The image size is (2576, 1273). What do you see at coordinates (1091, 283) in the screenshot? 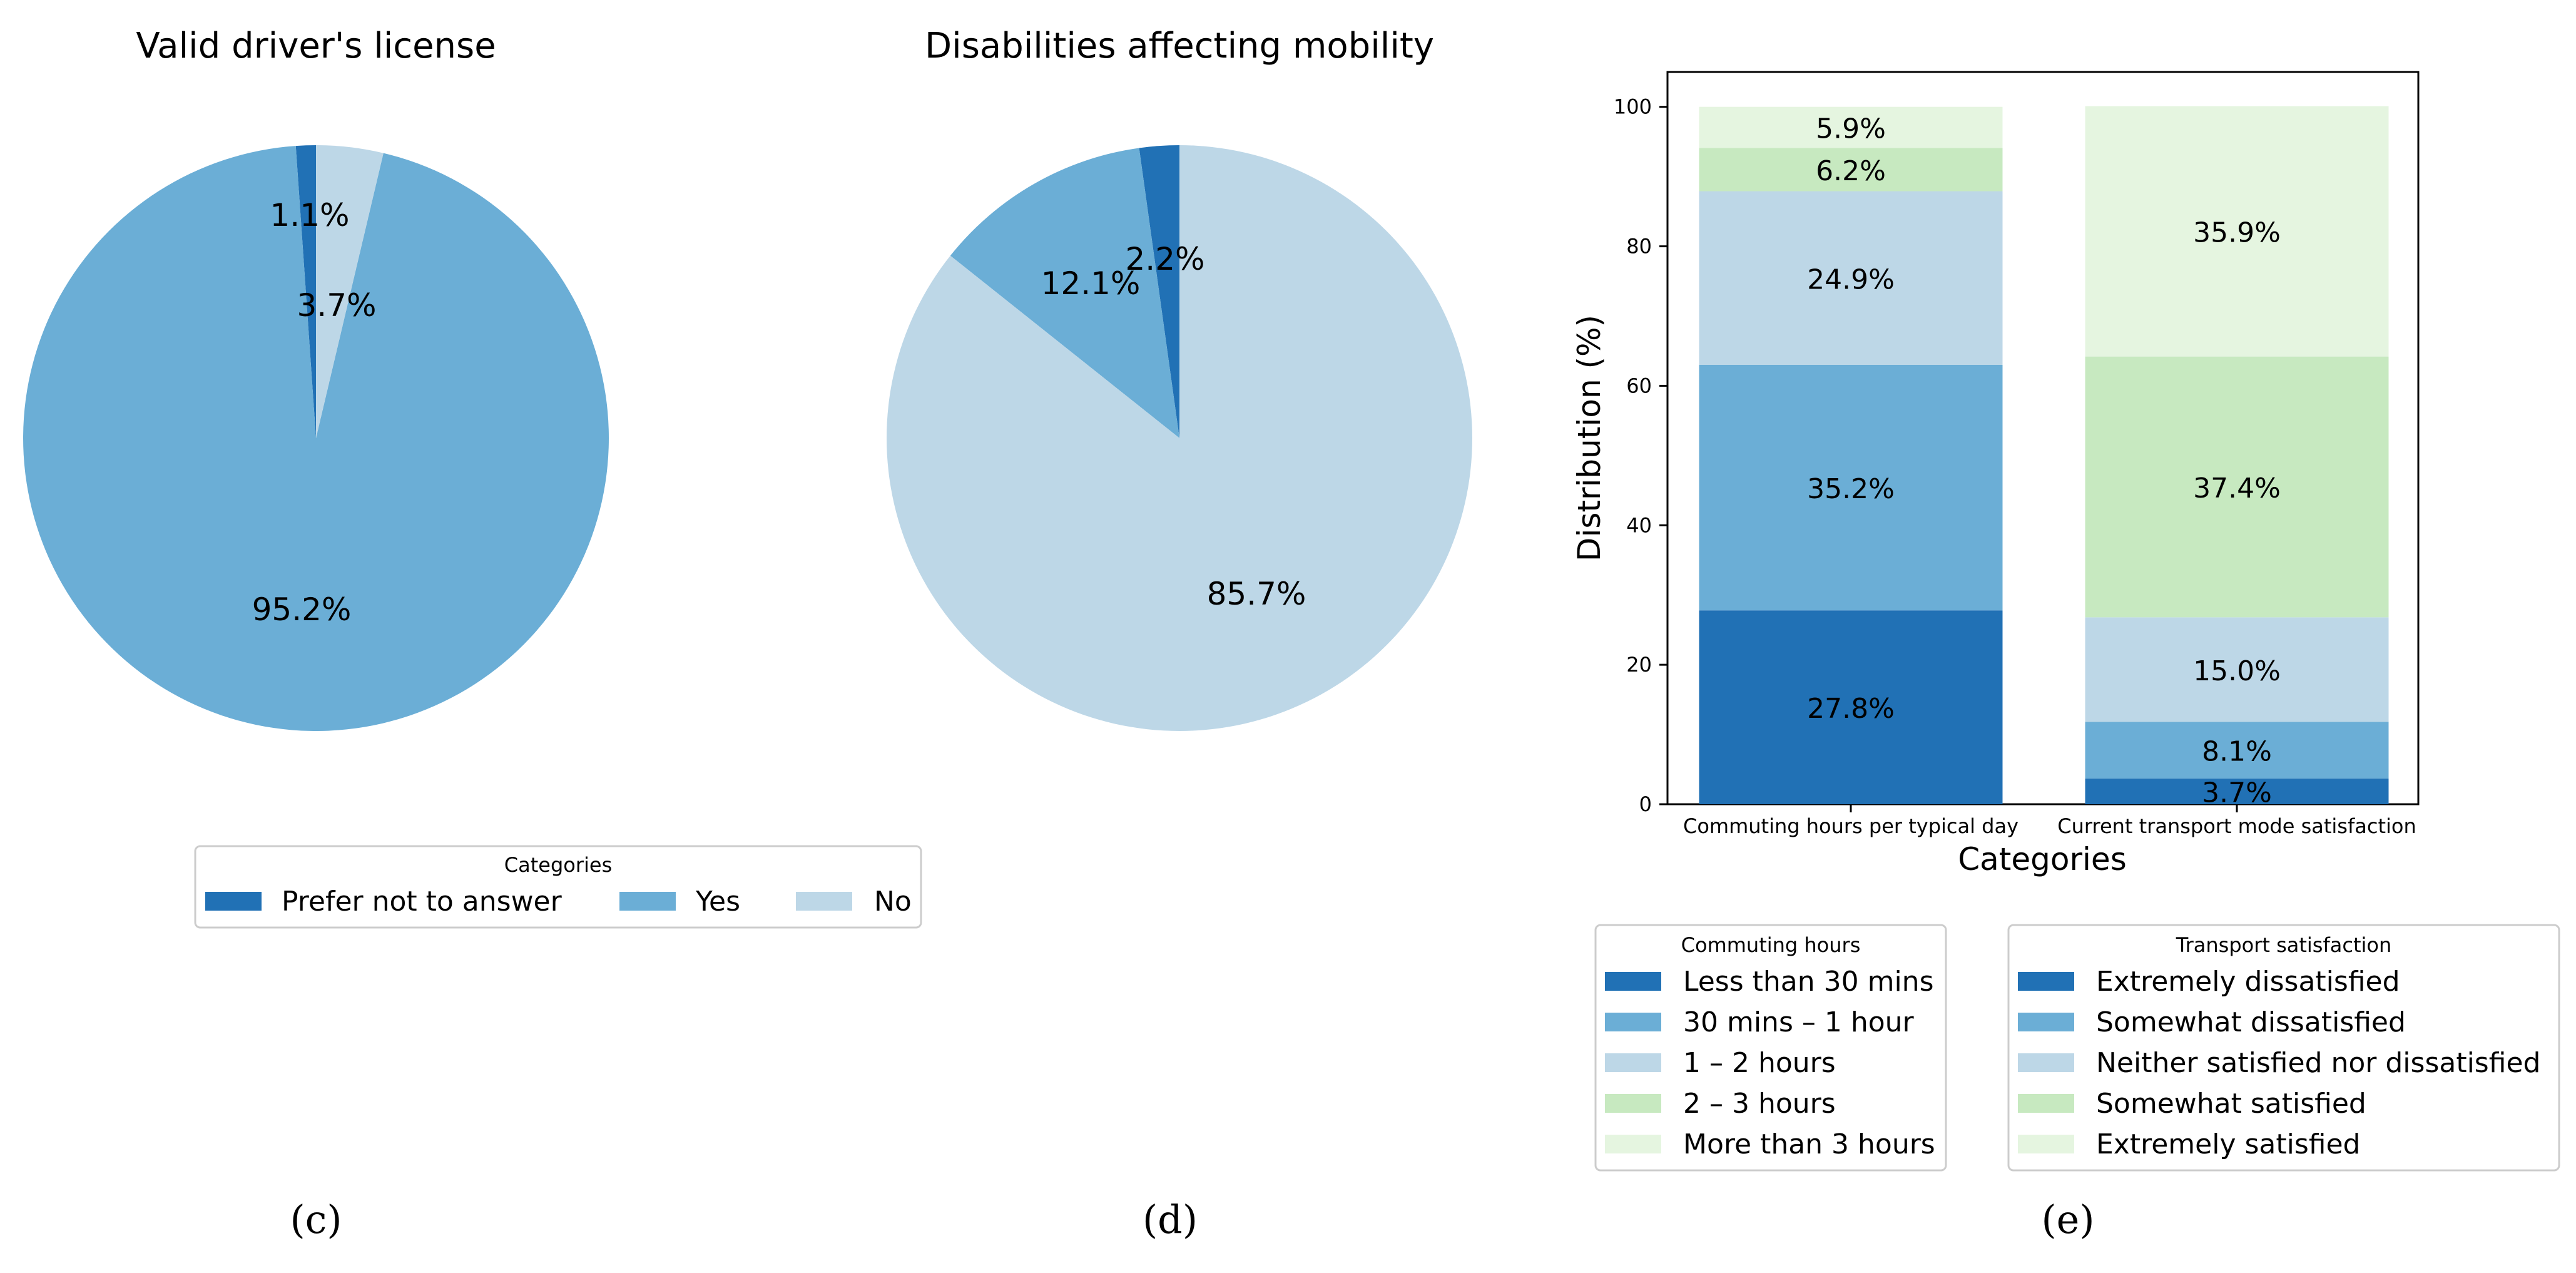
I see `pie-d-label-yes: 12.1%` at bounding box center [1091, 283].